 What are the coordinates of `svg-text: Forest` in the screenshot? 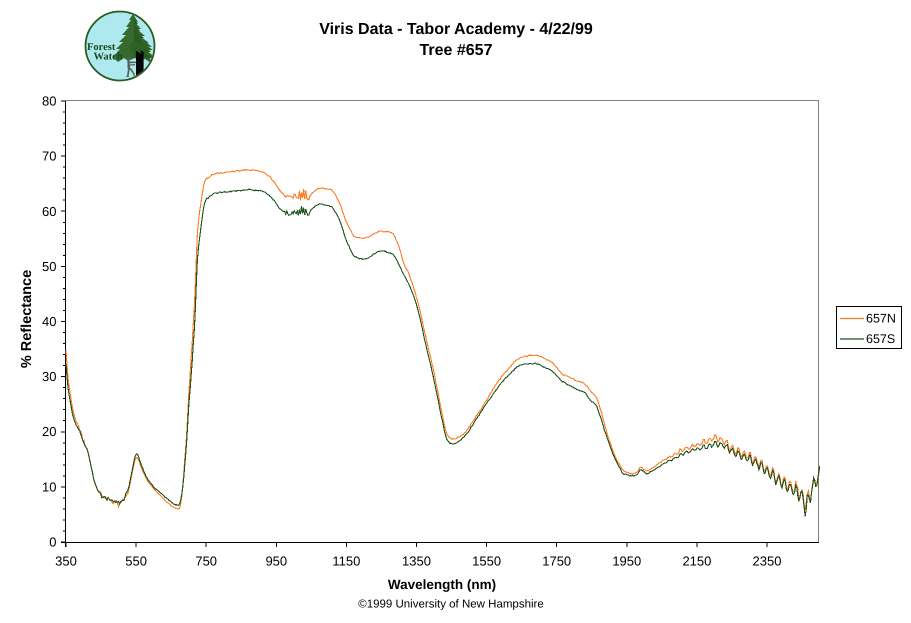 It's located at (101, 47).